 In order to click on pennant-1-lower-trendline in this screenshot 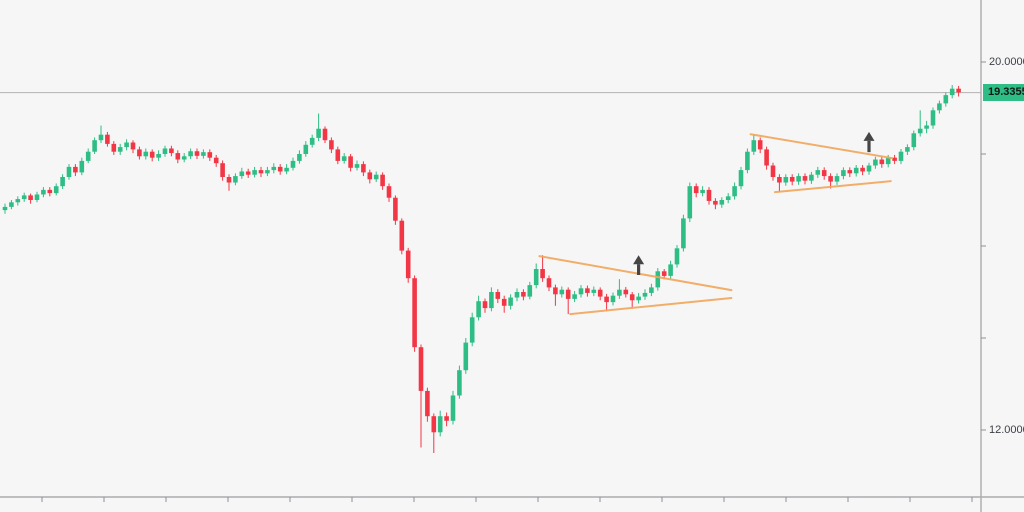, I will do `click(651, 306)`.